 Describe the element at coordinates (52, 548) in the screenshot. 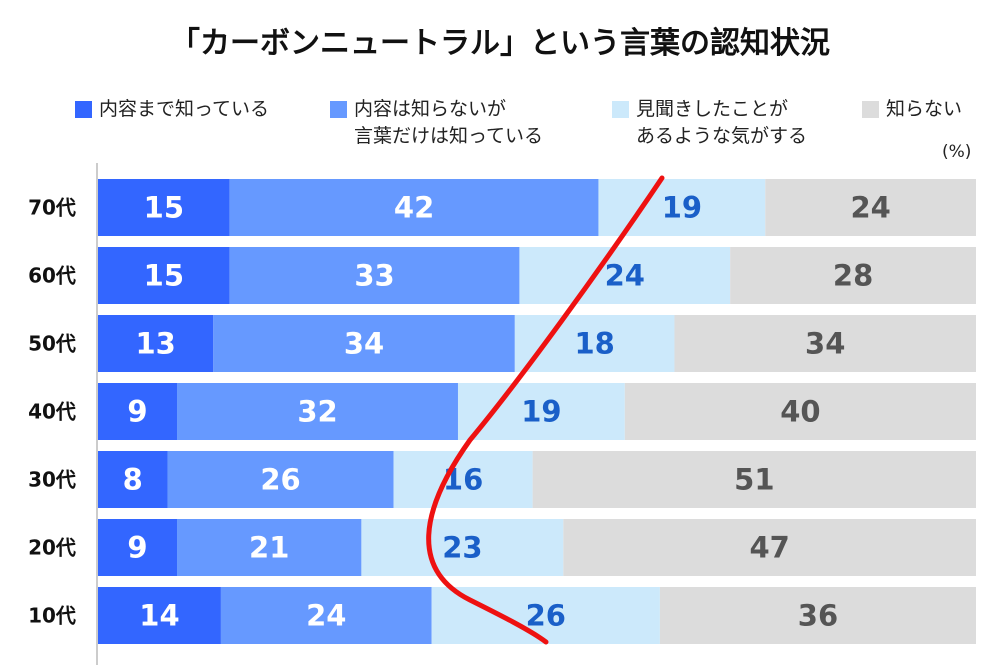

I see `category-label: 20代` at that location.